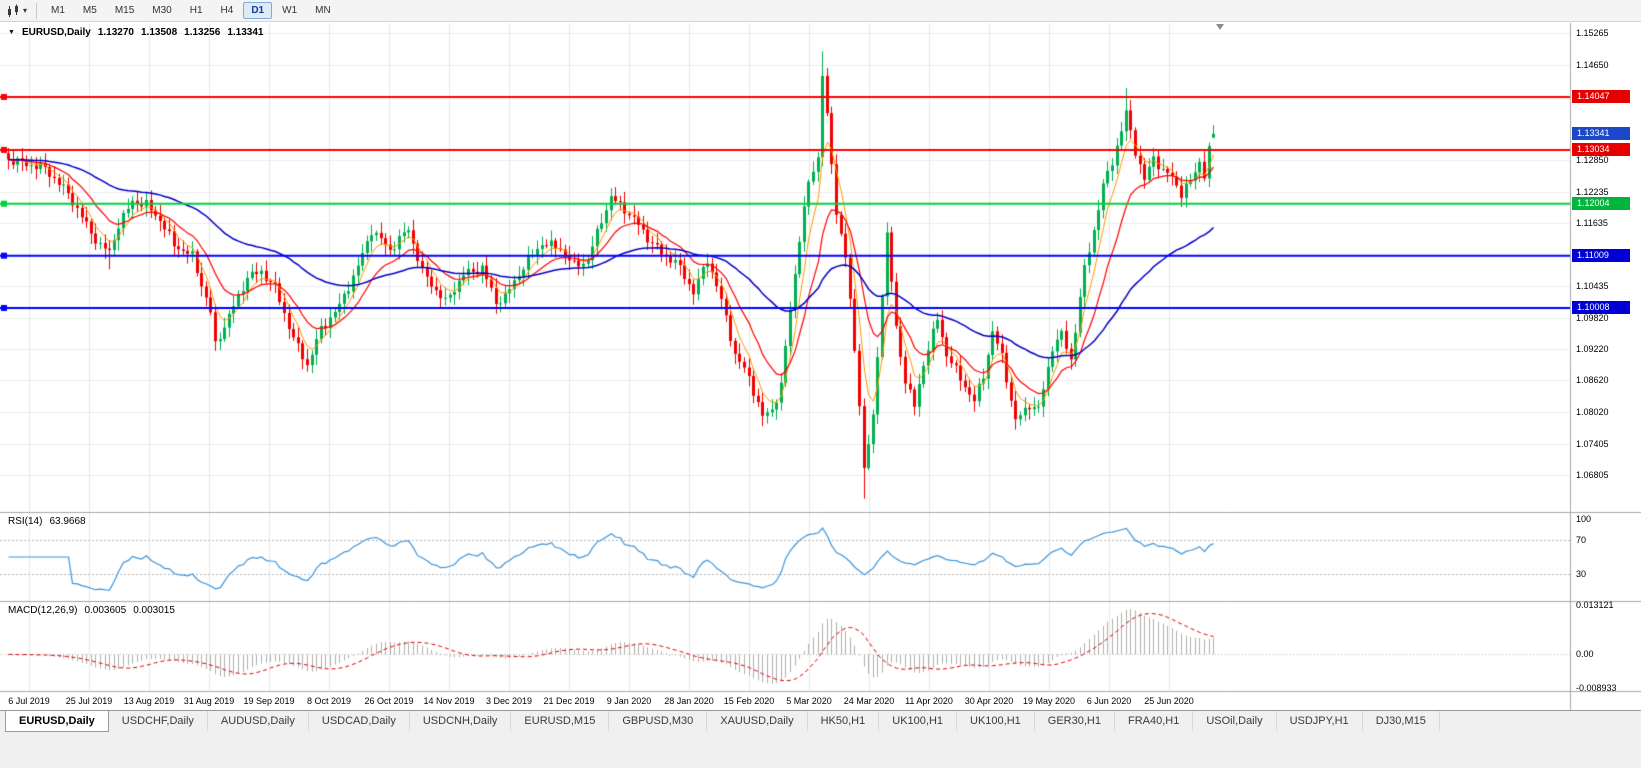 This screenshot has height=768, width=1641. What do you see at coordinates (658, 721) in the screenshot?
I see `chart-tab: GBPUSD,M30` at bounding box center [658, 721].